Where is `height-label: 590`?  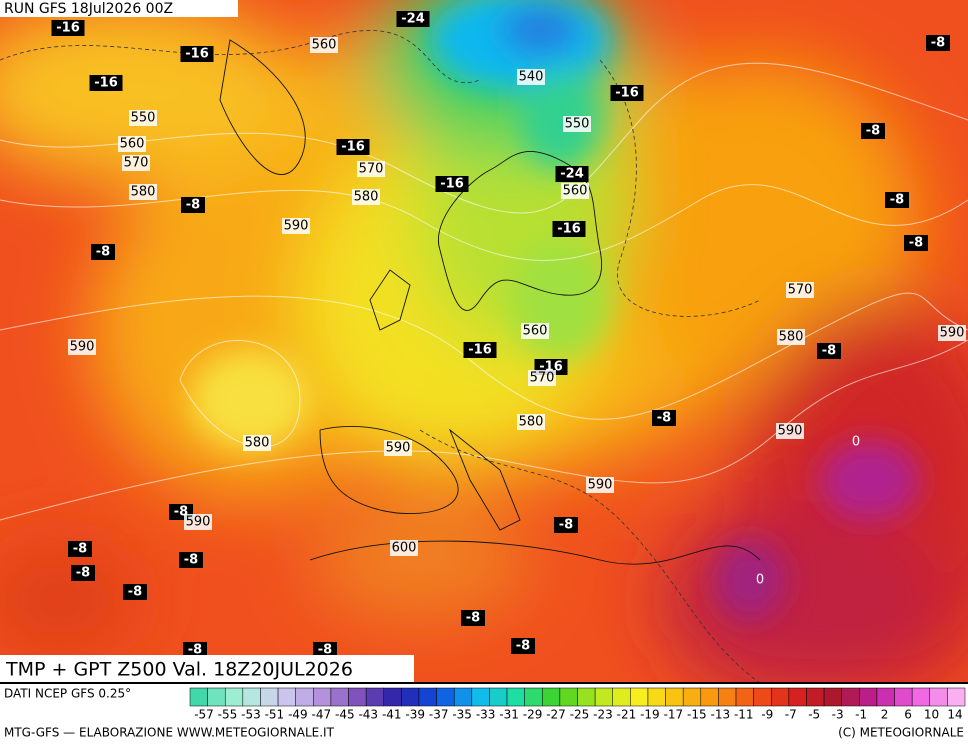
height-label: 590 is located at coordinates (600, 485).